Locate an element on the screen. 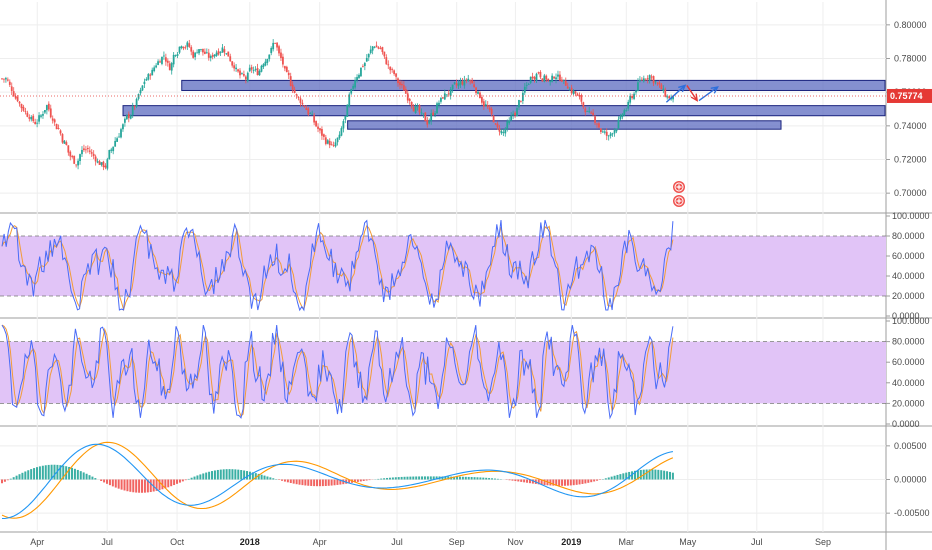 This screenshot has height=550, width=932. plus-circle-inner is located at coordinates (679, 187).